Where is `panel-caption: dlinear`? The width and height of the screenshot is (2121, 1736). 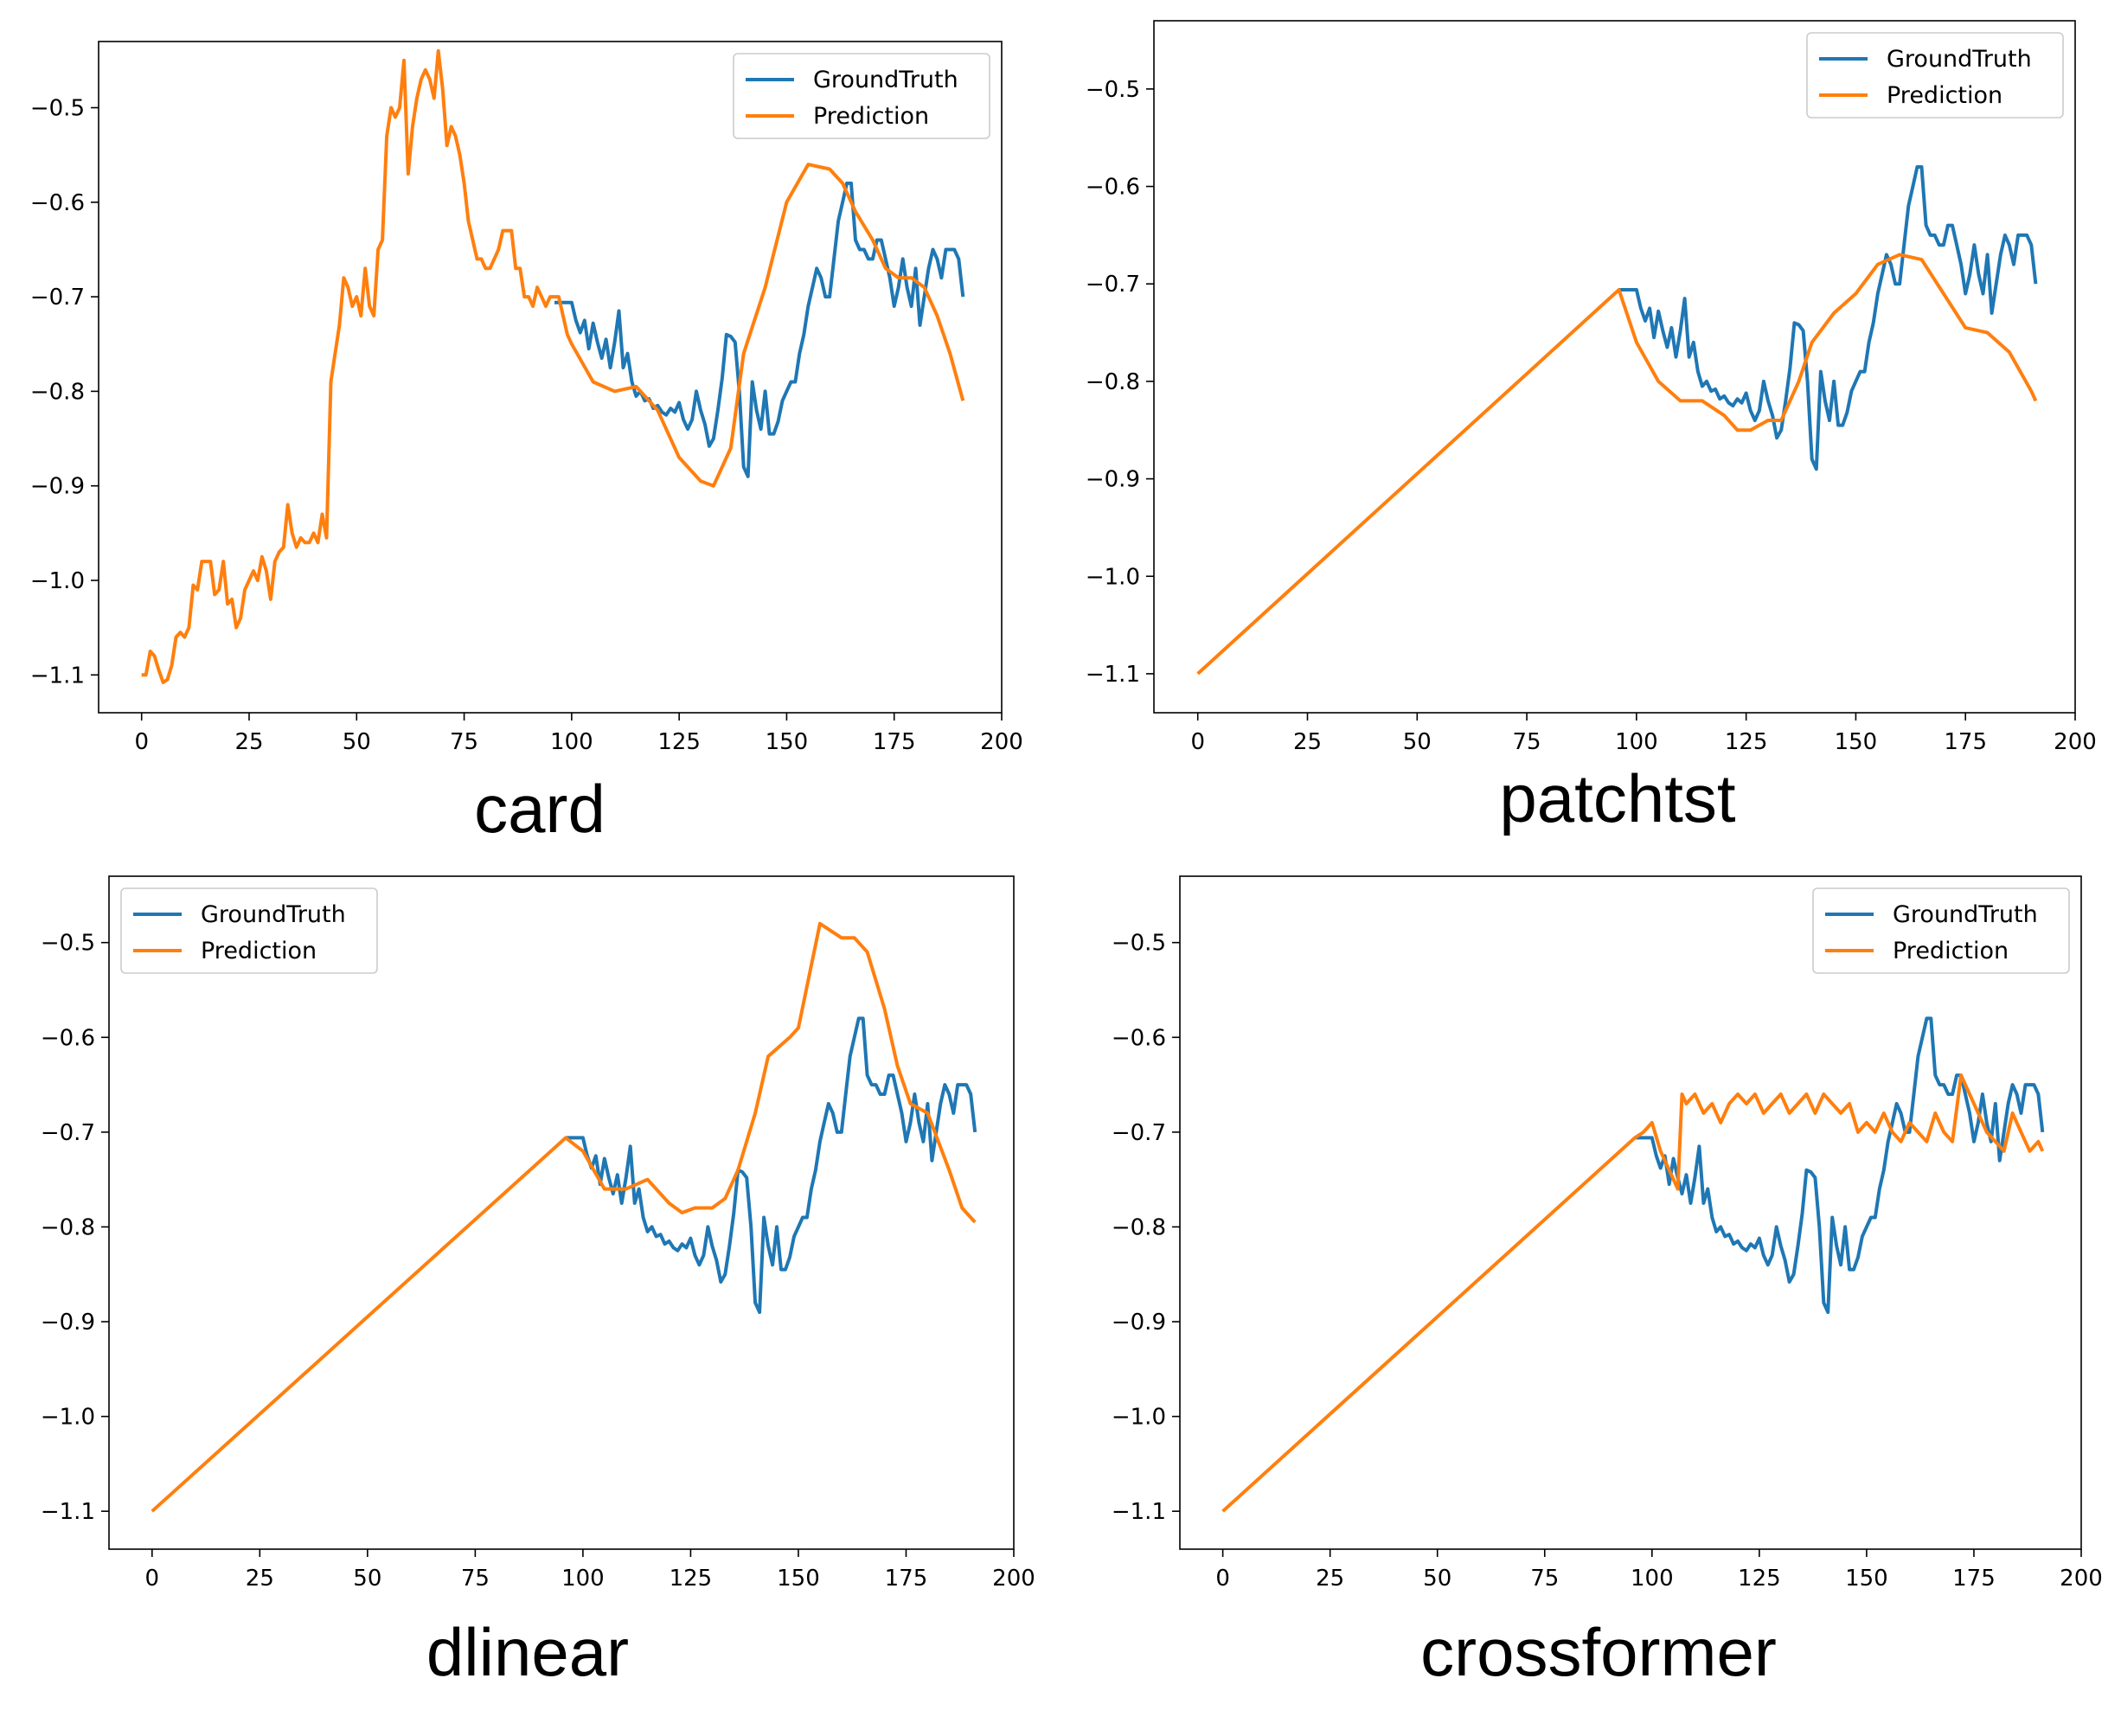
panel-caption: dlinear is located at coordinates (528, 1652).